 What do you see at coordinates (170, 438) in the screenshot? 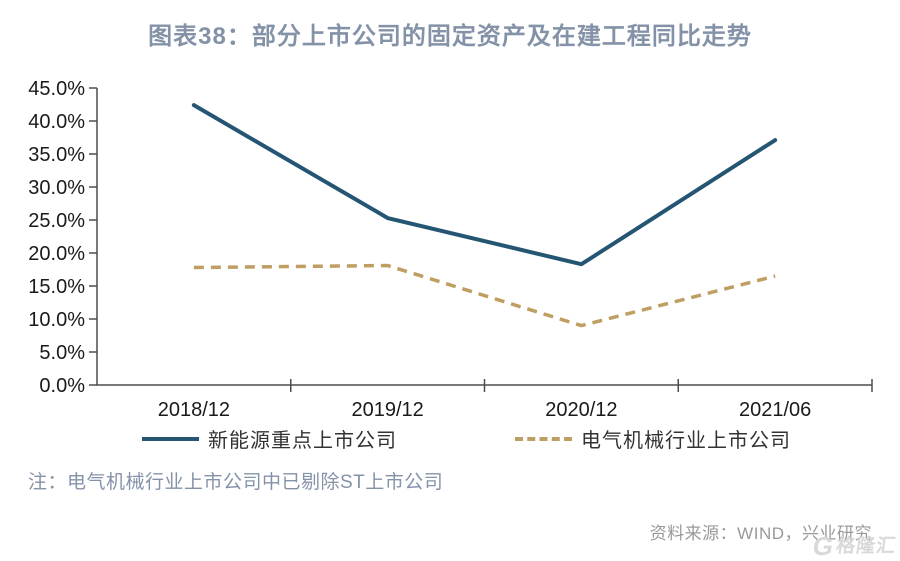
I see `legend-line-solid-icon` at bounding box center [170, 438].